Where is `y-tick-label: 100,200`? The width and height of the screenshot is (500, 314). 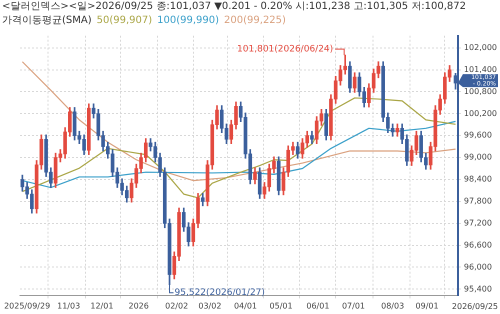 y-tick-label: 100,200 is located at coordinates (481, 113).